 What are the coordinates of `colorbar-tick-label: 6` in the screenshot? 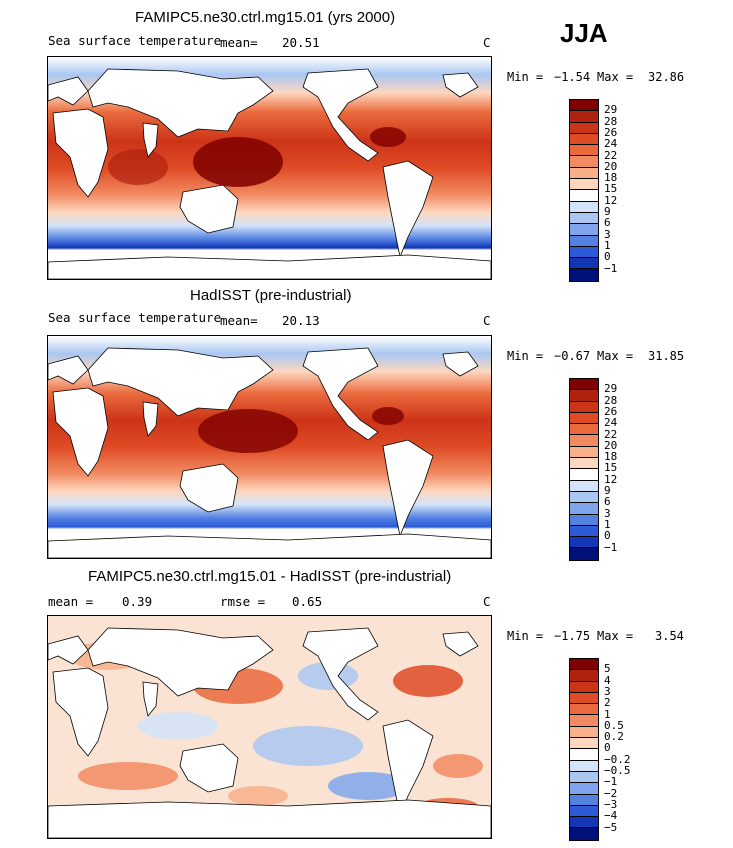 It's located at (607, 223).